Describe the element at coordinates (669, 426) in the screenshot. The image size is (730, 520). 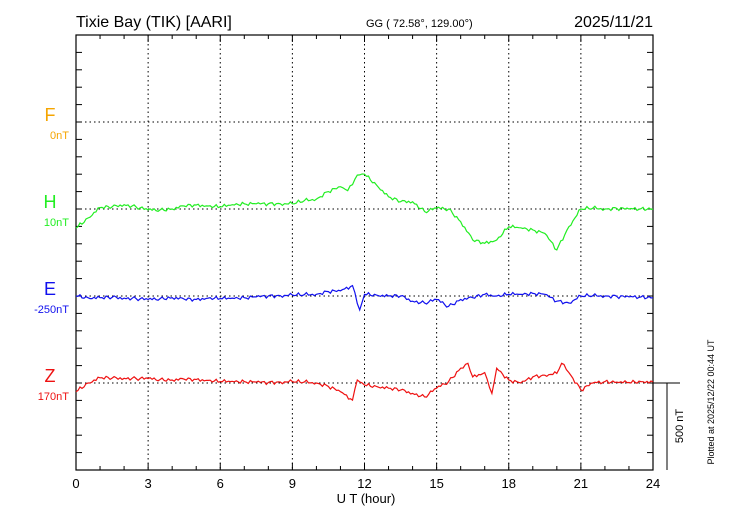
I see `scale-bar: 500 nT` at that location.